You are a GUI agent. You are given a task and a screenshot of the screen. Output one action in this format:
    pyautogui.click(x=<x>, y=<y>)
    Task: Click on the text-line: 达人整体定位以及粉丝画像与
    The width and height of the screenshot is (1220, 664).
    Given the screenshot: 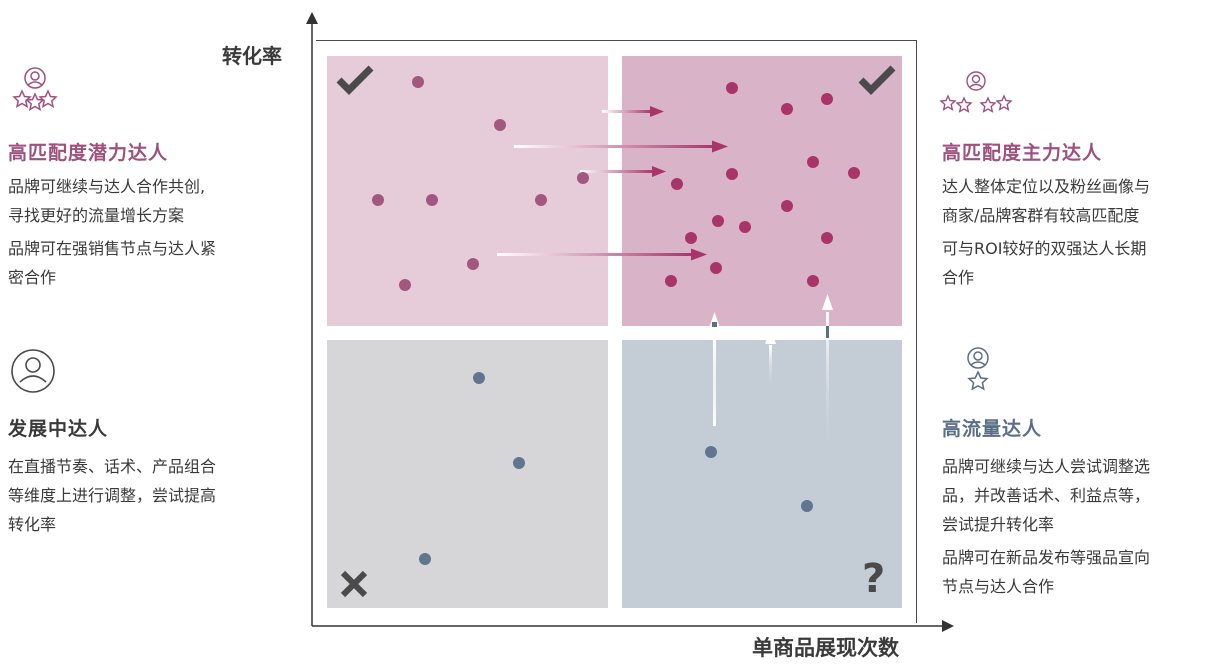 What is the action you would take?
    pyautogui.click(x=1046, y=186)
    